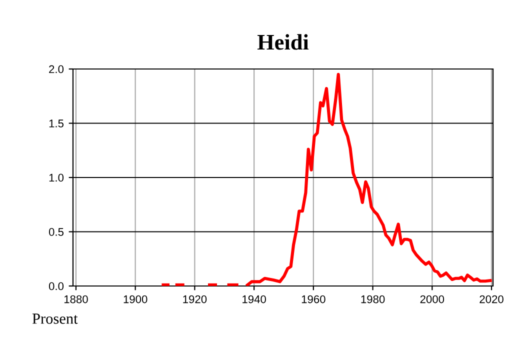 The height and width of the screenshot is (343, 514). I want to click on x-tick-label: 1960, so click(314, 299).